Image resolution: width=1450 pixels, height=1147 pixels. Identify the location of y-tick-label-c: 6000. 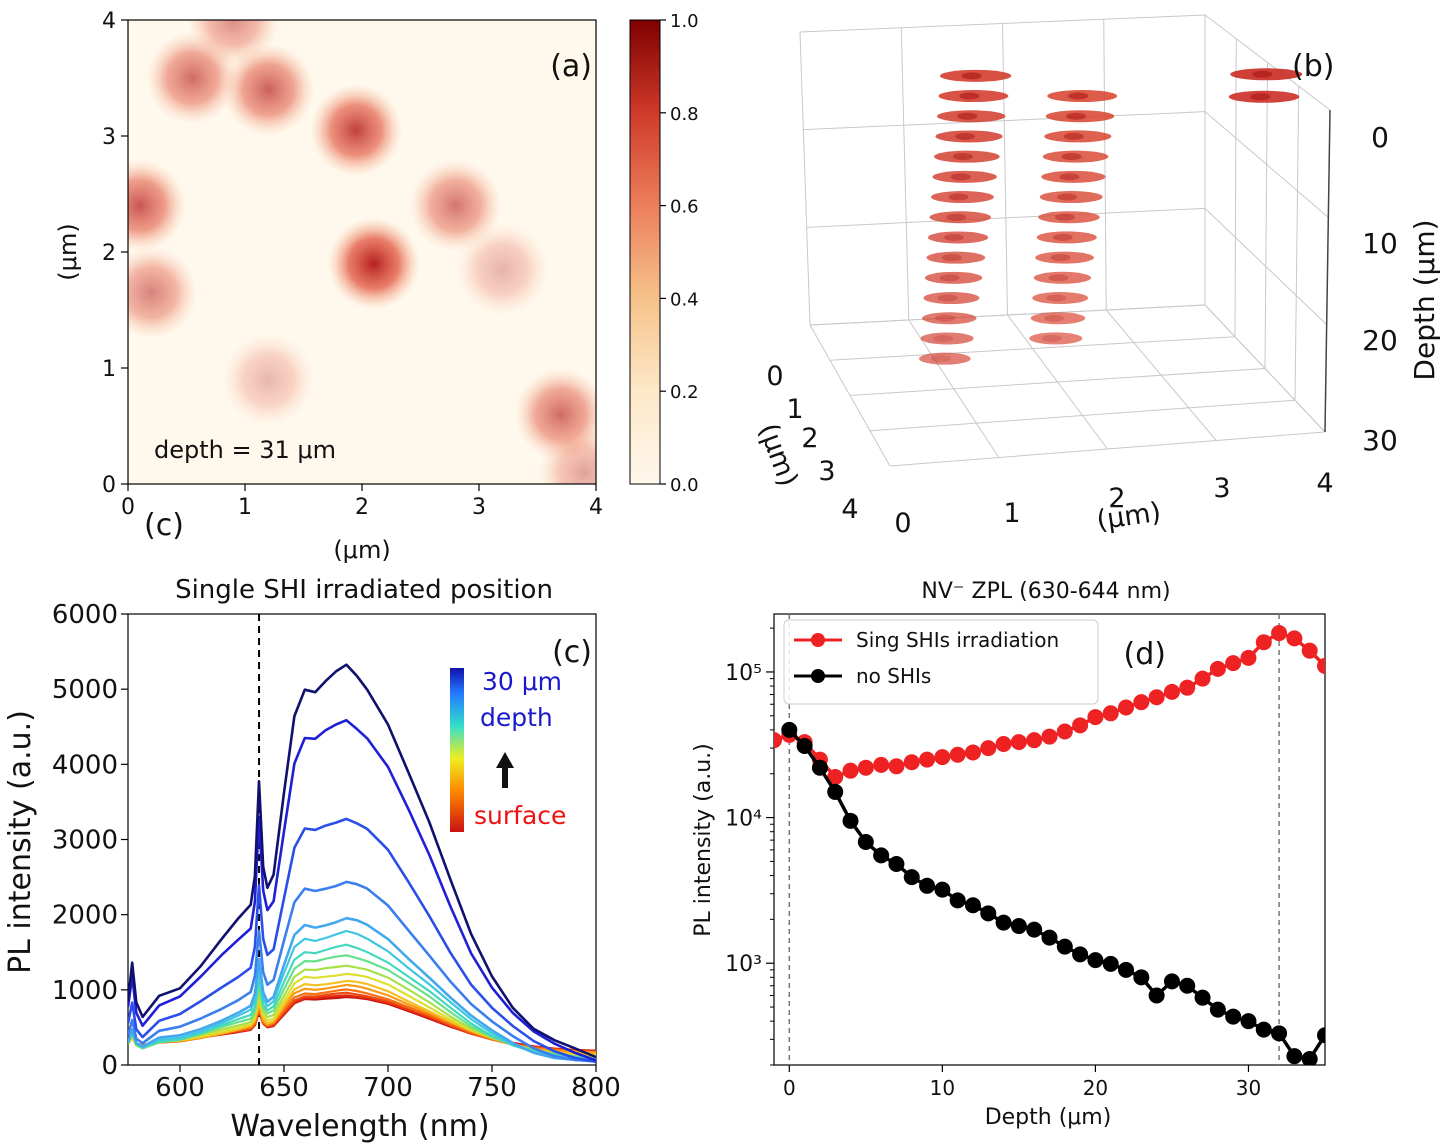
(85, 615).